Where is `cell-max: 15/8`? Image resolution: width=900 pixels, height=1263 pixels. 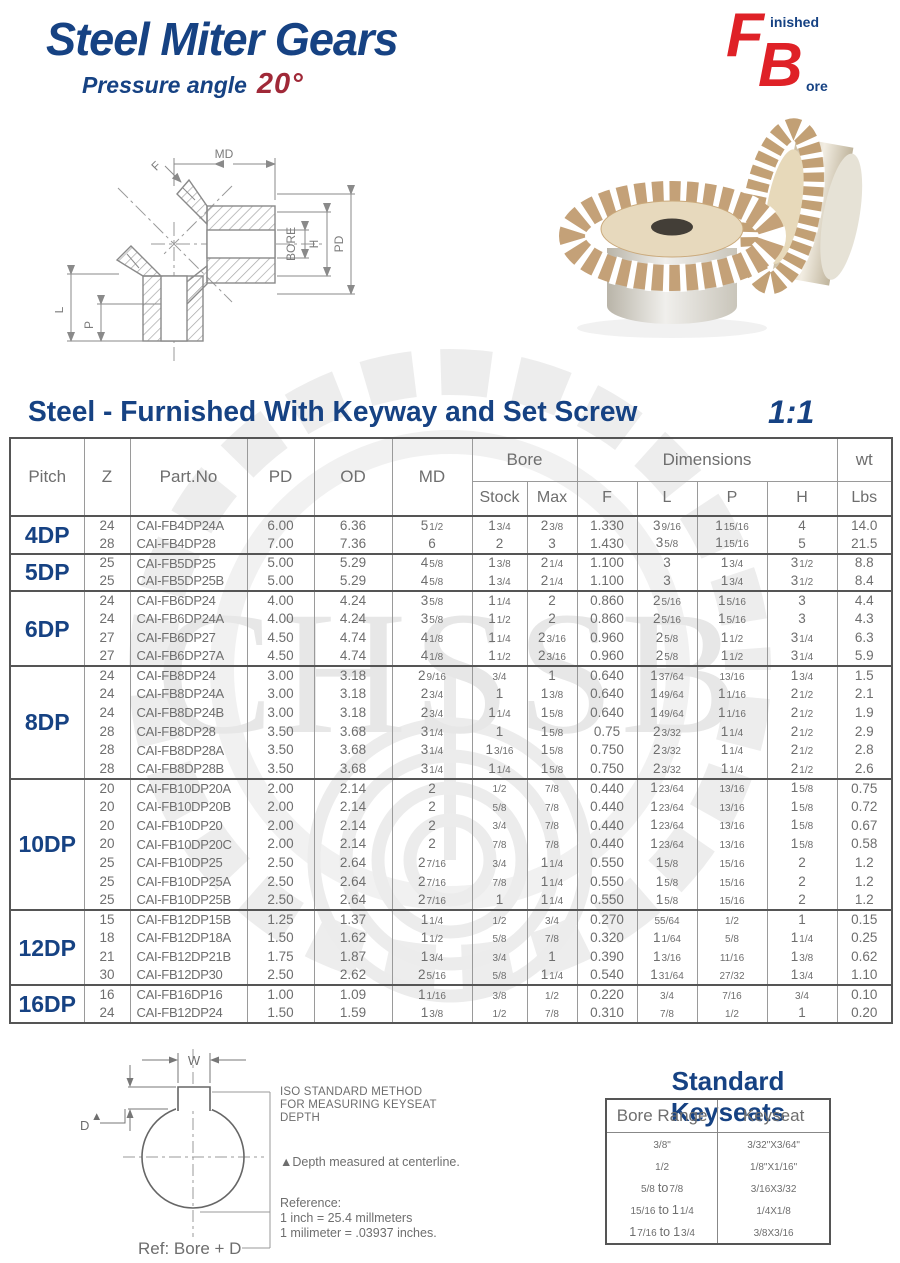 cell-max: 15/8 is located at coordinates (552, 750).